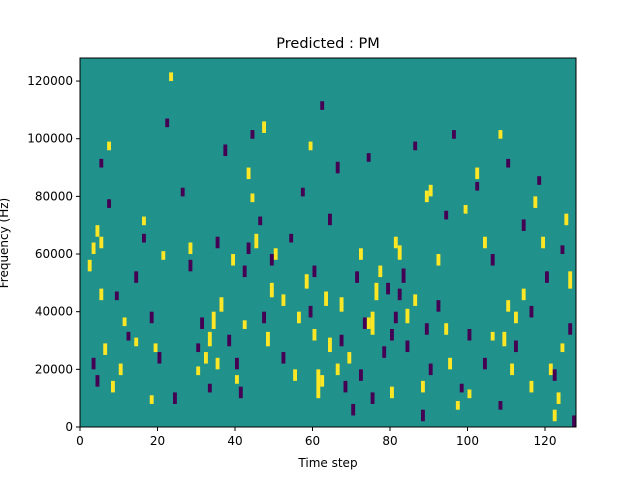 Image resolution: width=640 pixels, height=480 pixels. Describe the element at coordinates (54, 196) in the screenshot. I see `y-tick-label-4: 80000` at that location.